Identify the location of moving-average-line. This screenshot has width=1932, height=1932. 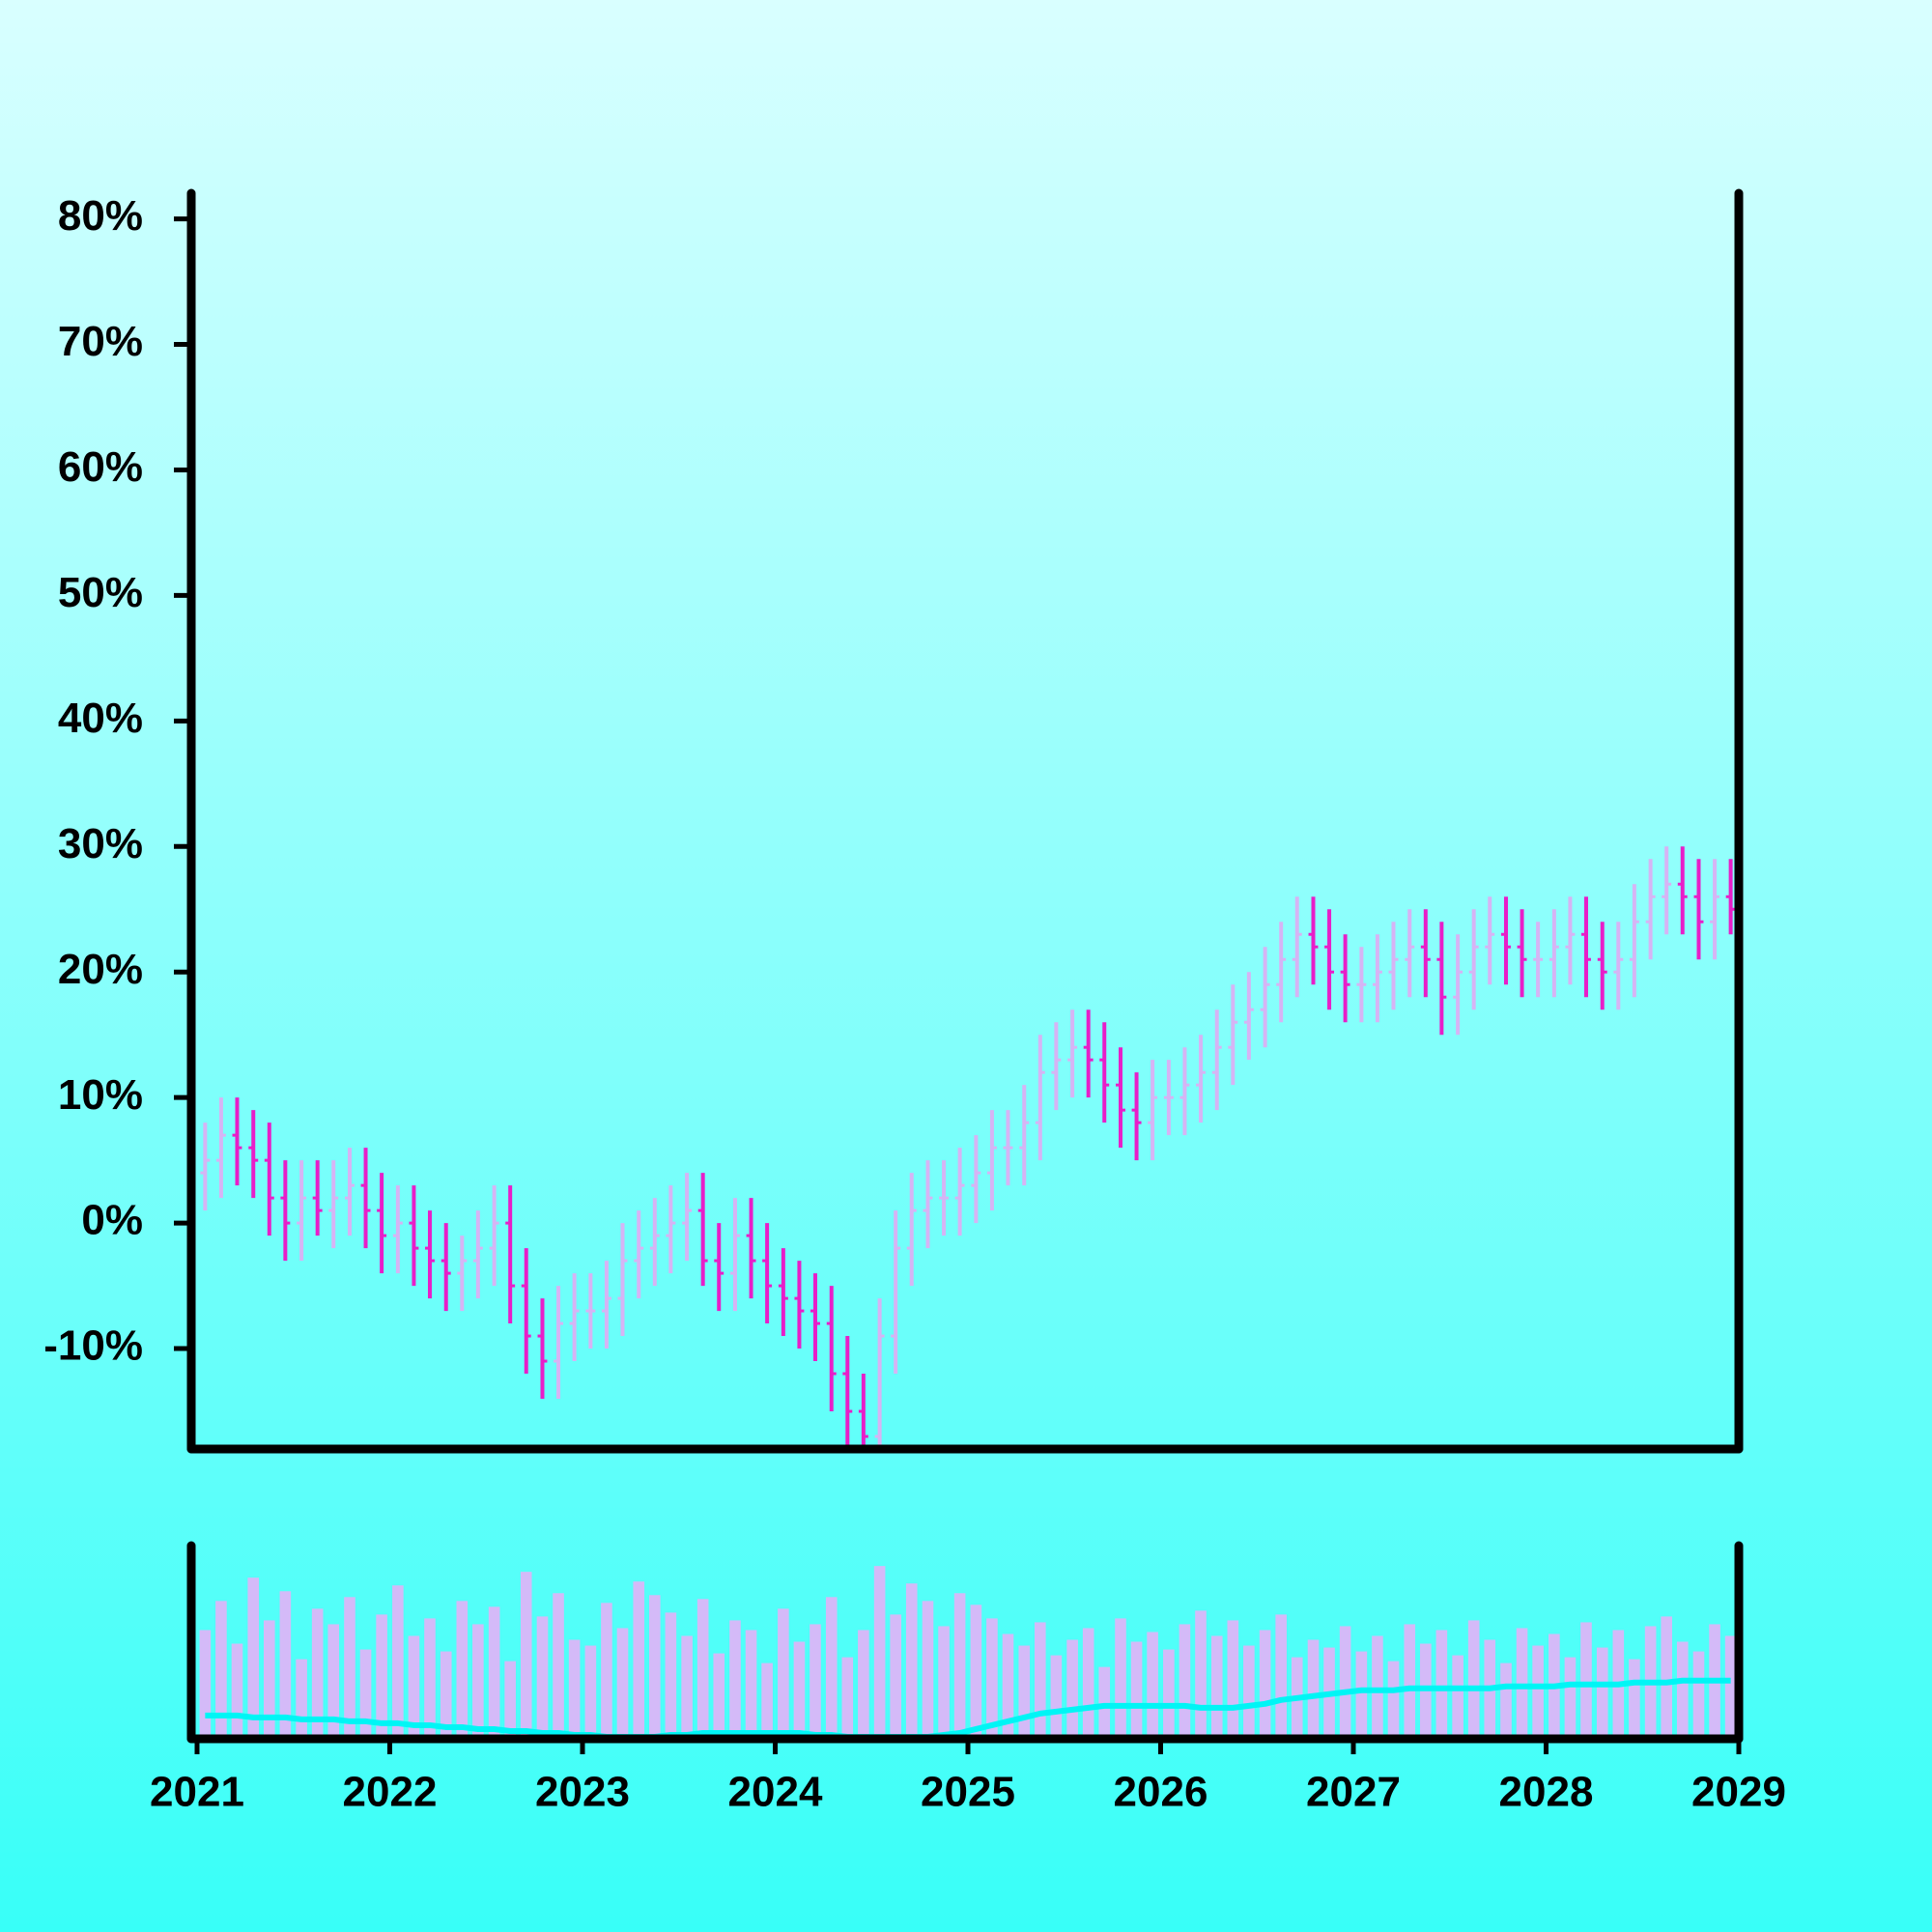
(968, 1707).